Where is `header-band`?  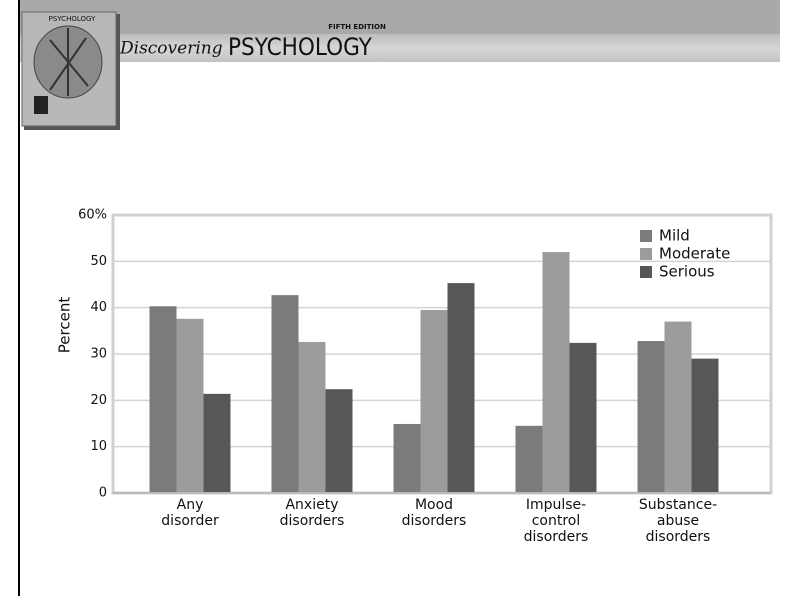
header-band is located at coordinates (400, 48).